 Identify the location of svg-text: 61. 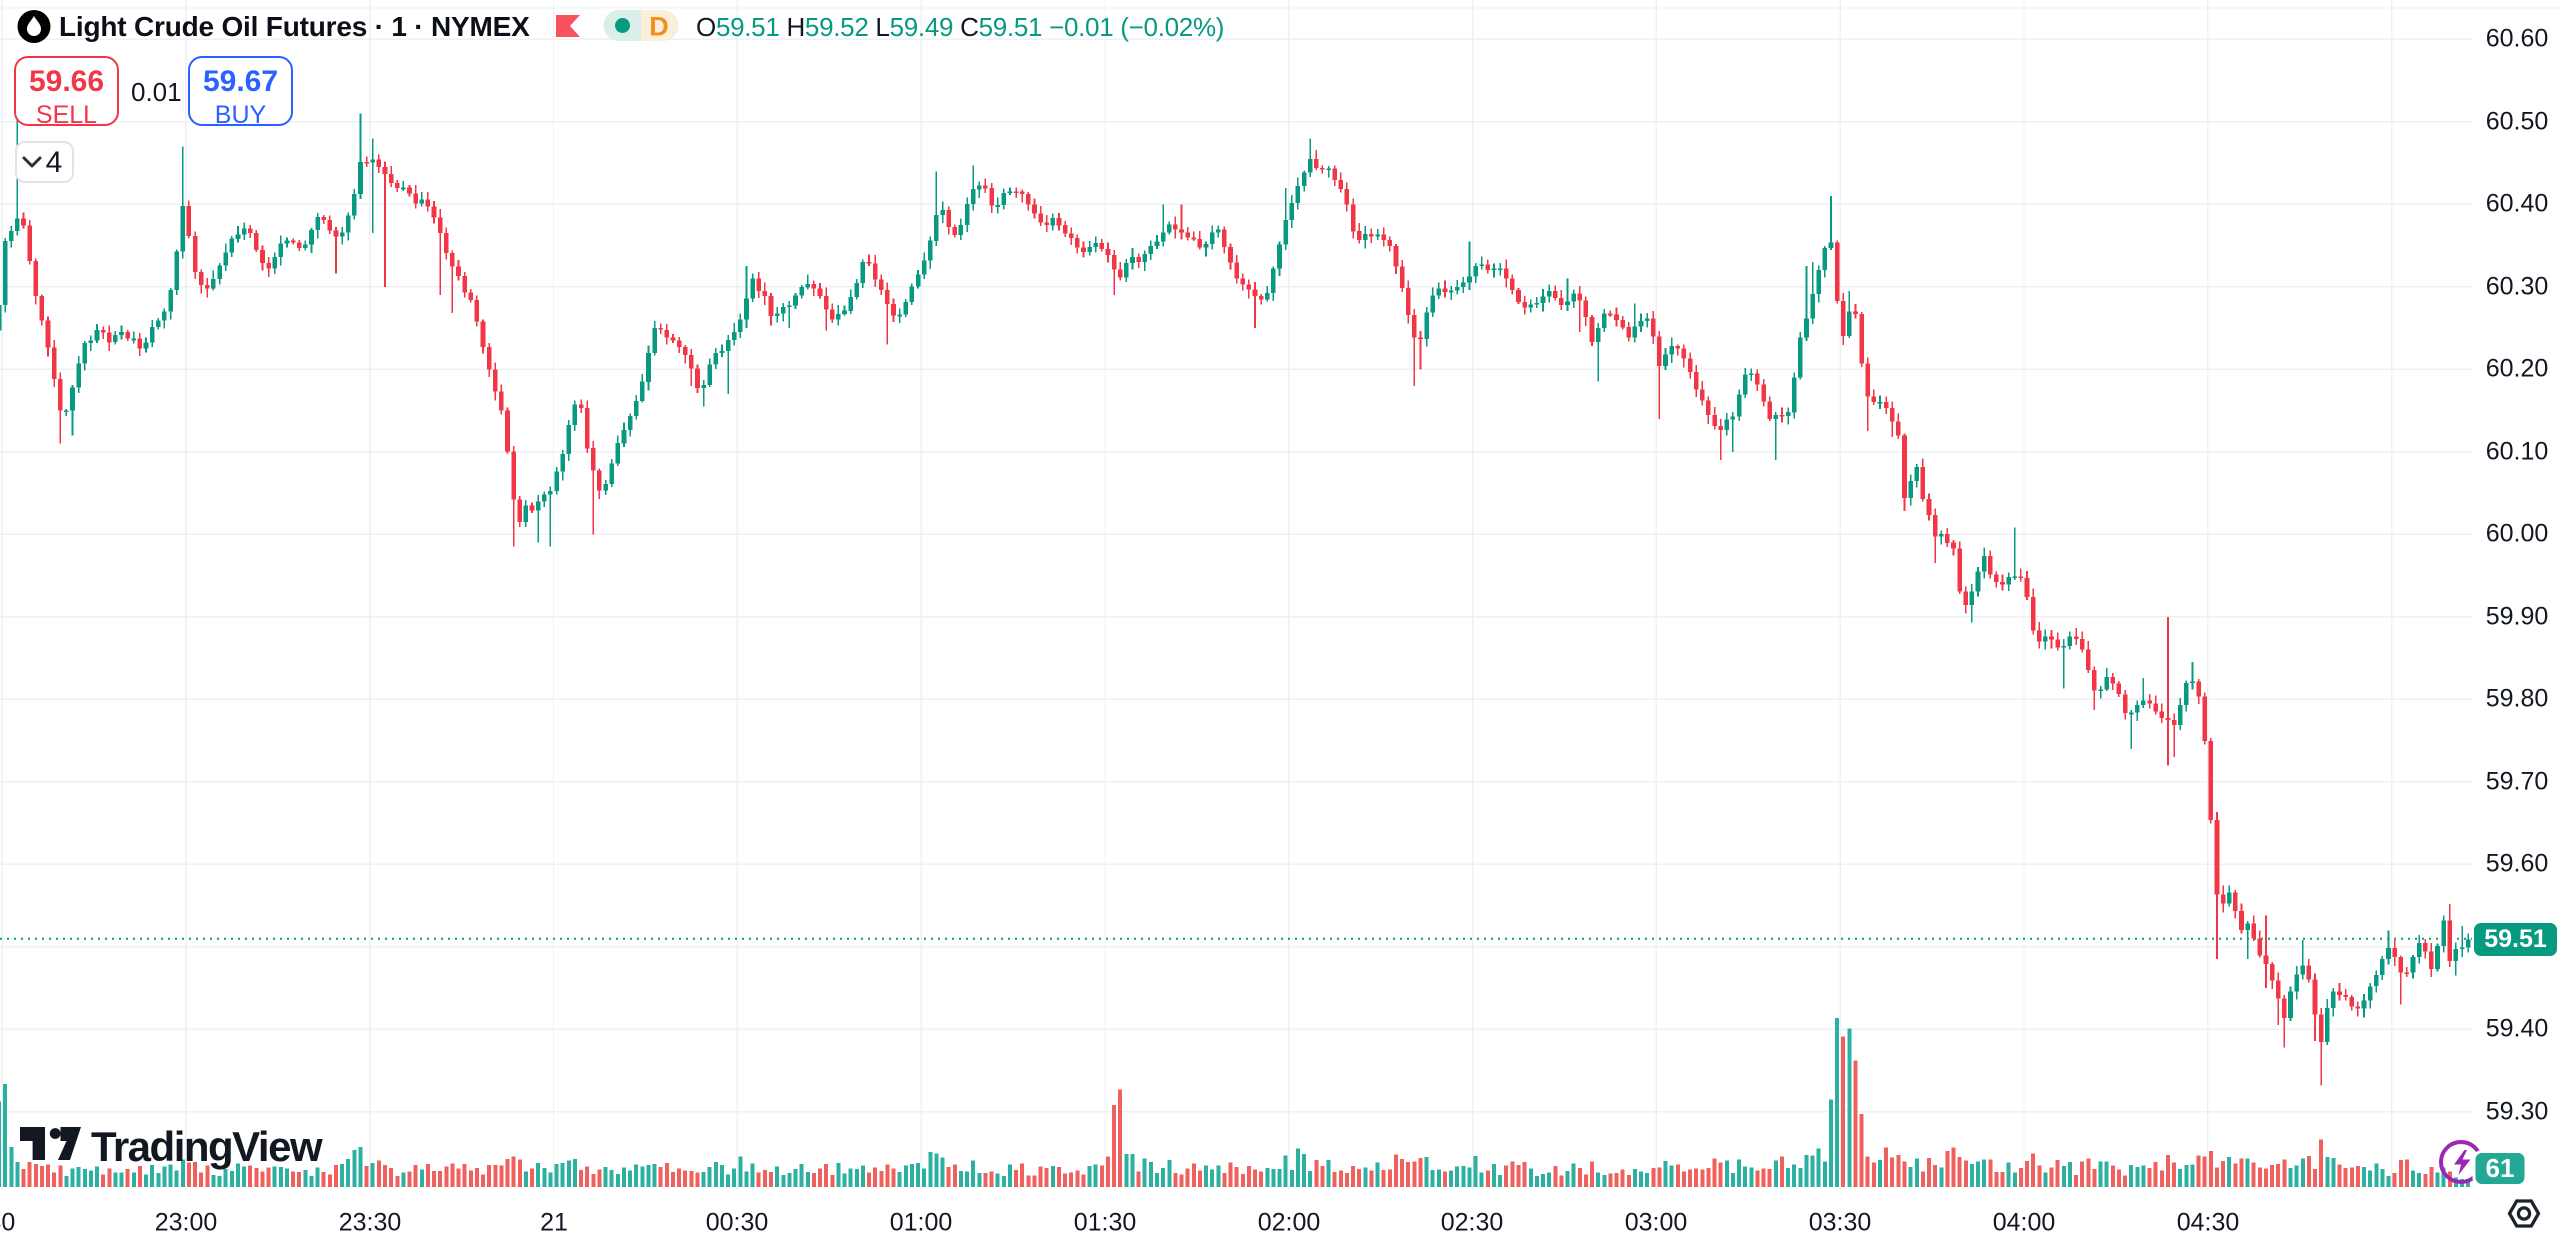
(2500, 1168).